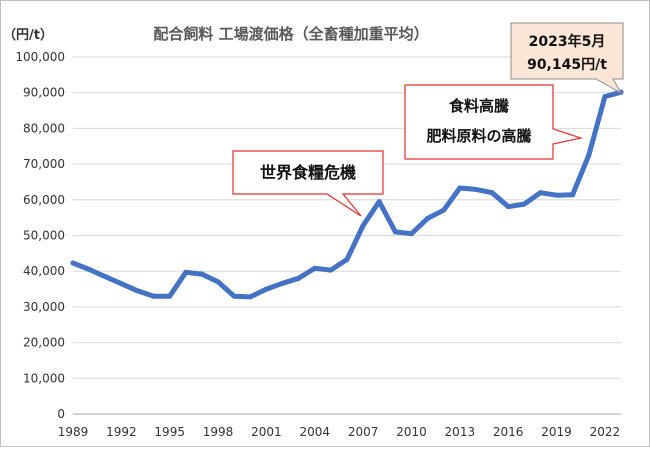  What do you see at coordinates (28, 35) in the screenshot?
I see `y-axis-unit: （円/t）` at bounding box center [28, 35].